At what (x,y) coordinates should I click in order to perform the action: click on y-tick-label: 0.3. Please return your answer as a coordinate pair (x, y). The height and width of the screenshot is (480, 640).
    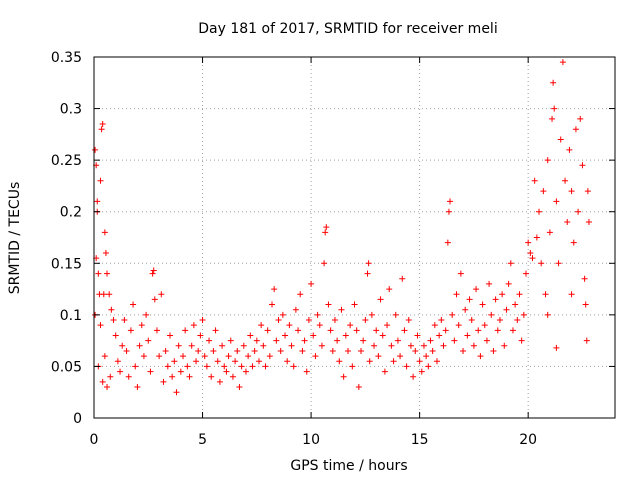
    Looking at the image, I should click on (71, 110).